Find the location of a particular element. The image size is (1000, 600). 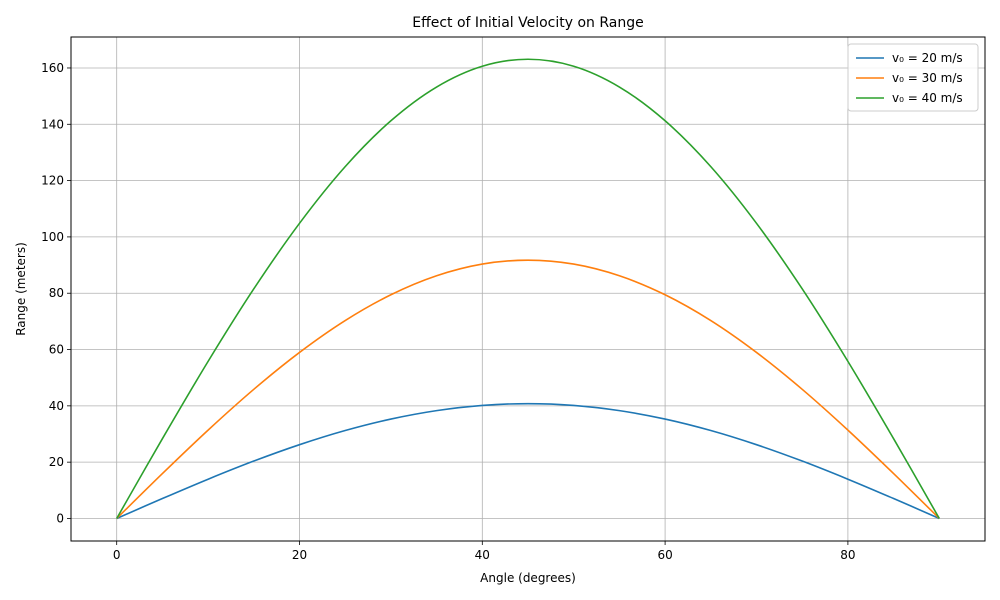

y-tick-label: 120 is located at coordinates (52, 181).